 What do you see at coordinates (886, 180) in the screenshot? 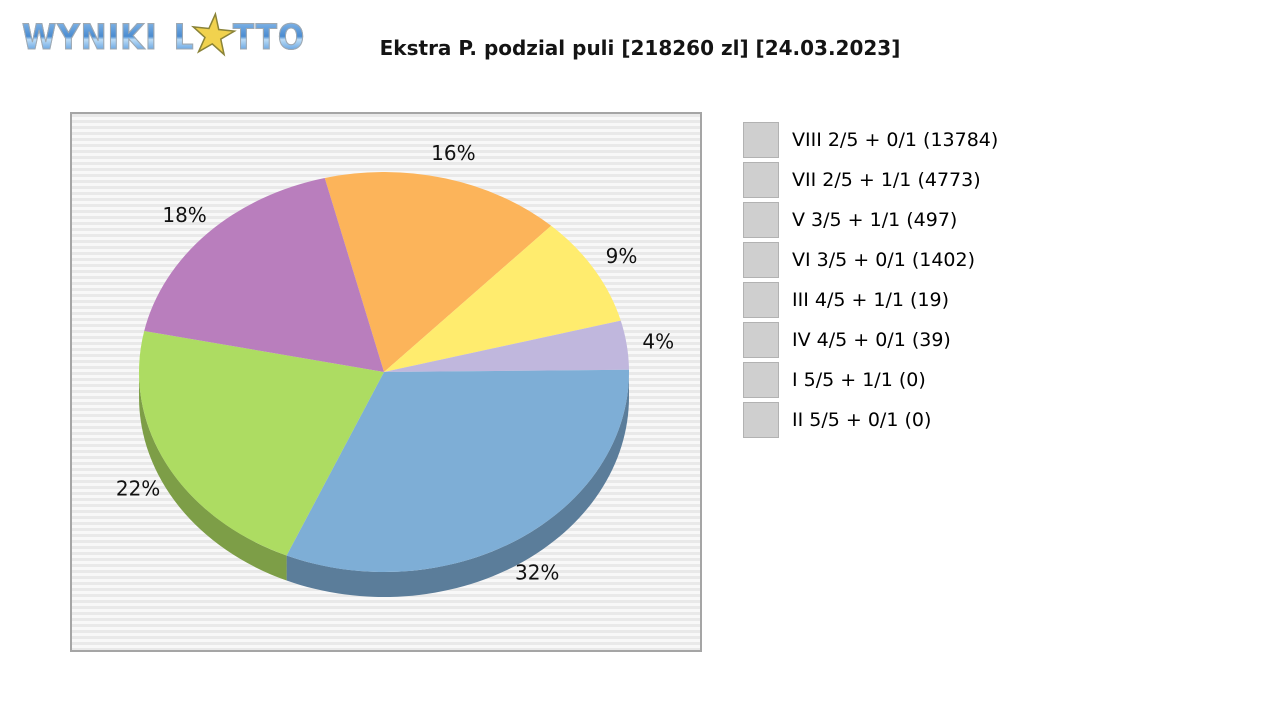
I see `legend-label: VII 2/5 + 1/1 (4773)` at bounding box center [886, 180].